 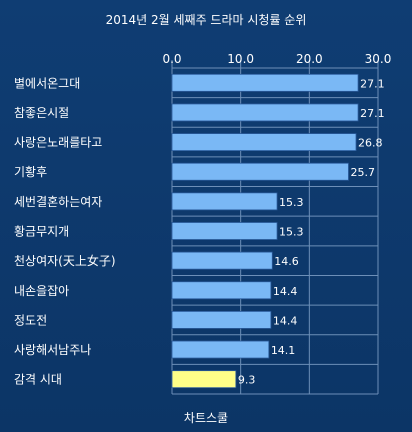 I want to click on x-tick-label: 30.0, so click(x=378, y=59).